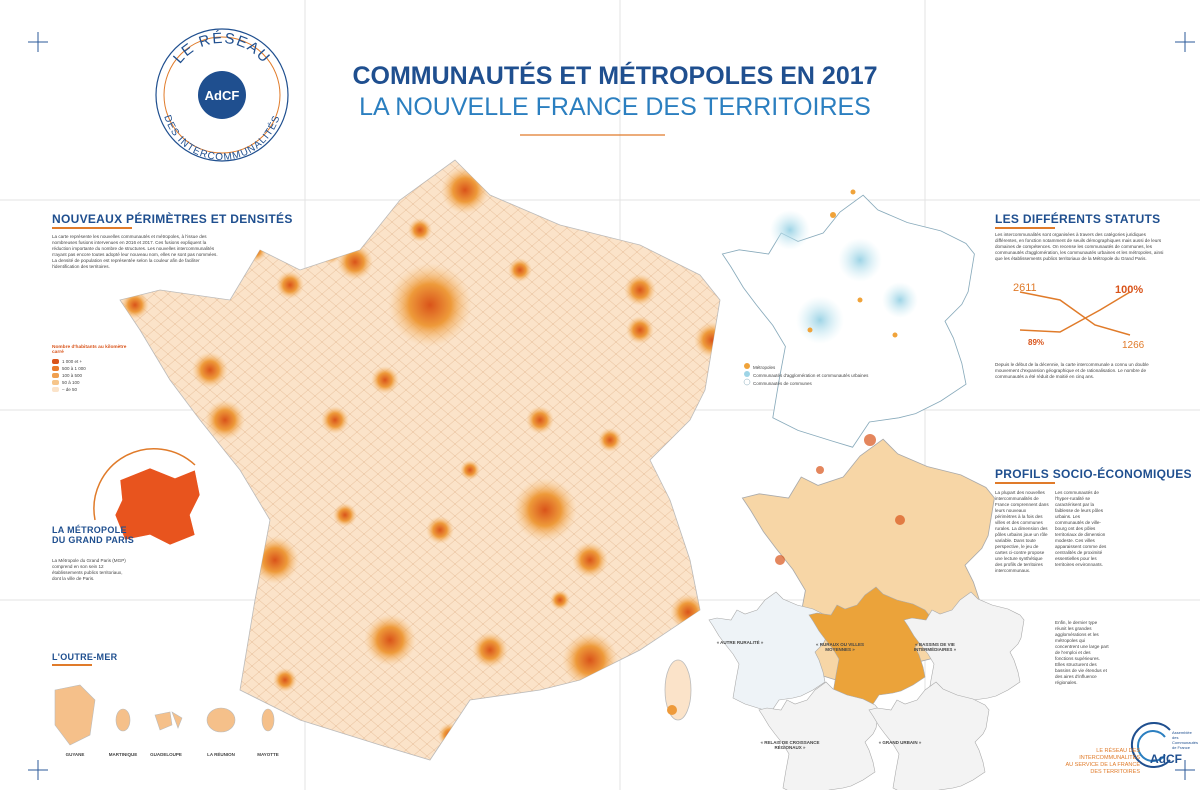 The width and height of the screenshot is (1200, 790). What do you see at coordinates (147, 497) in the screenshot?
I see `grand-paris-map` at bounding box center [147, 497].